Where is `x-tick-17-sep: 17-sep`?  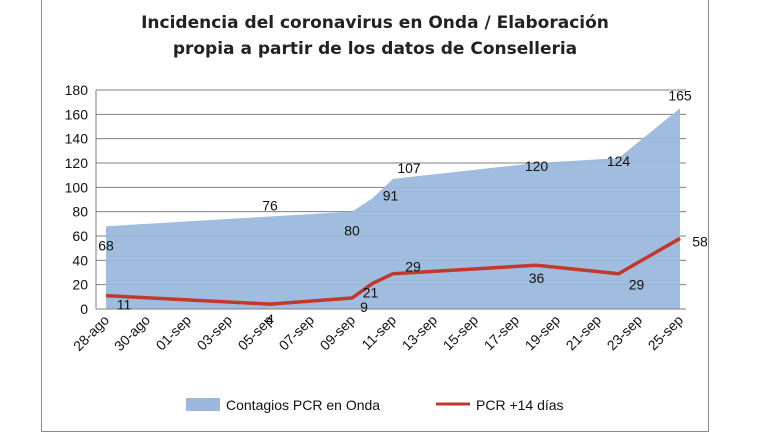
x-tick-17-sep: 17-sep is located at coordinates (502, 333).